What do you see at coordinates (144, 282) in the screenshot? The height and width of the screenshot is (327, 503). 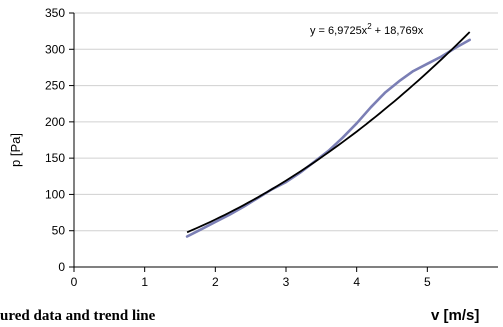 I see `x-tick-label: 1` at bounding box center [144, 282].